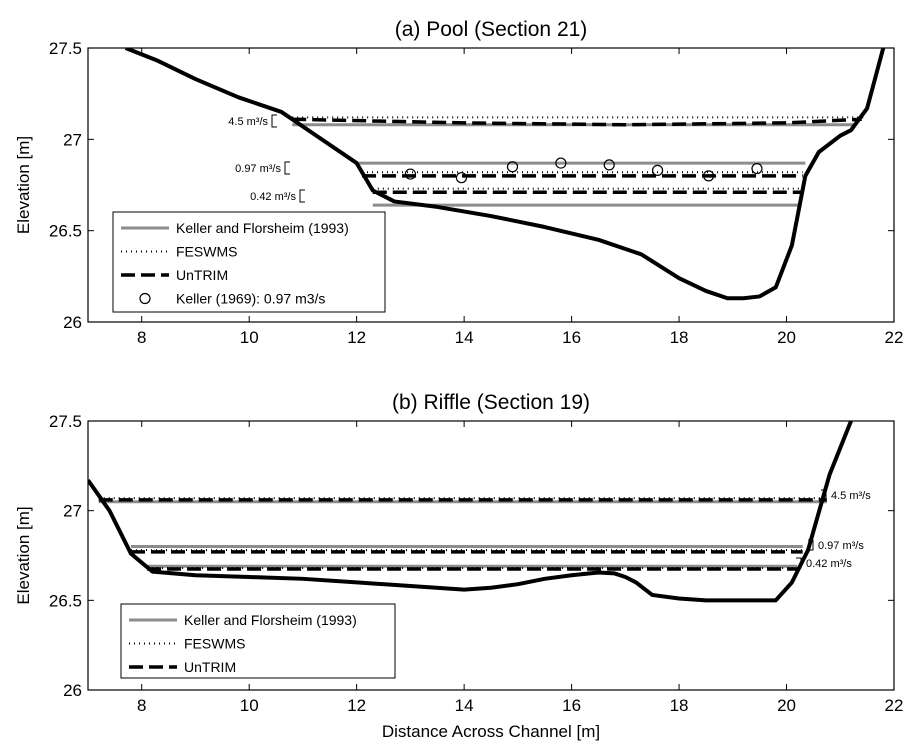 This screenshot has height=744, width=911. What do you see at coordinates (491, 731) in the screenshot?
I see `x-axis-label: Distance Across Channel [m]` at bounding box center [491, 731].